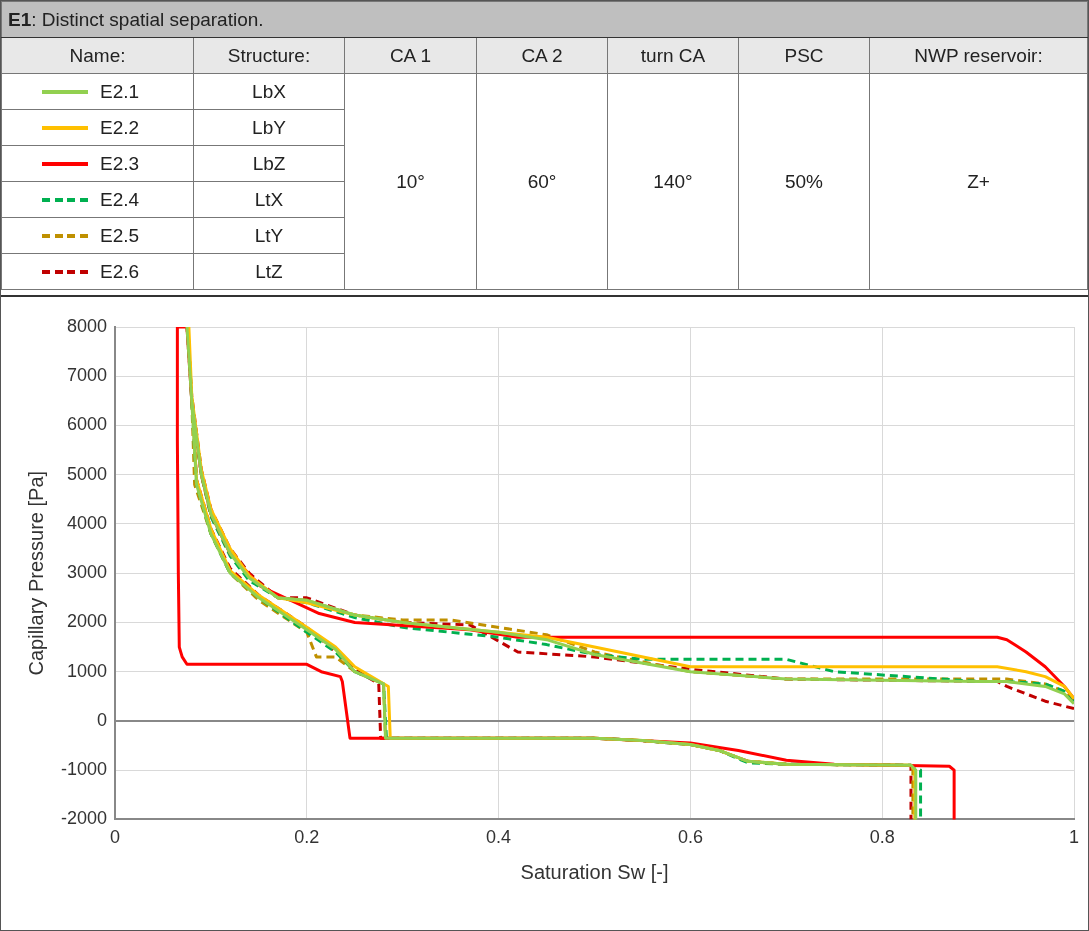  Describe the element at coordinates (84, 818) in the screenshot. I see `y-tick-label: -2000` at that location.